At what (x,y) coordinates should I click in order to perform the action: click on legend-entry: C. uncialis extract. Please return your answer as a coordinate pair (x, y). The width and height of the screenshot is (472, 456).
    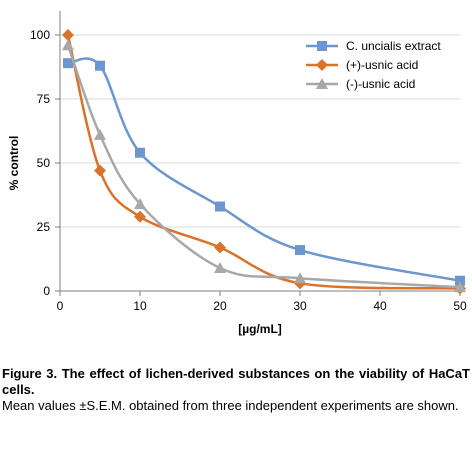
    Looking at the image, I should click on (373, 46).